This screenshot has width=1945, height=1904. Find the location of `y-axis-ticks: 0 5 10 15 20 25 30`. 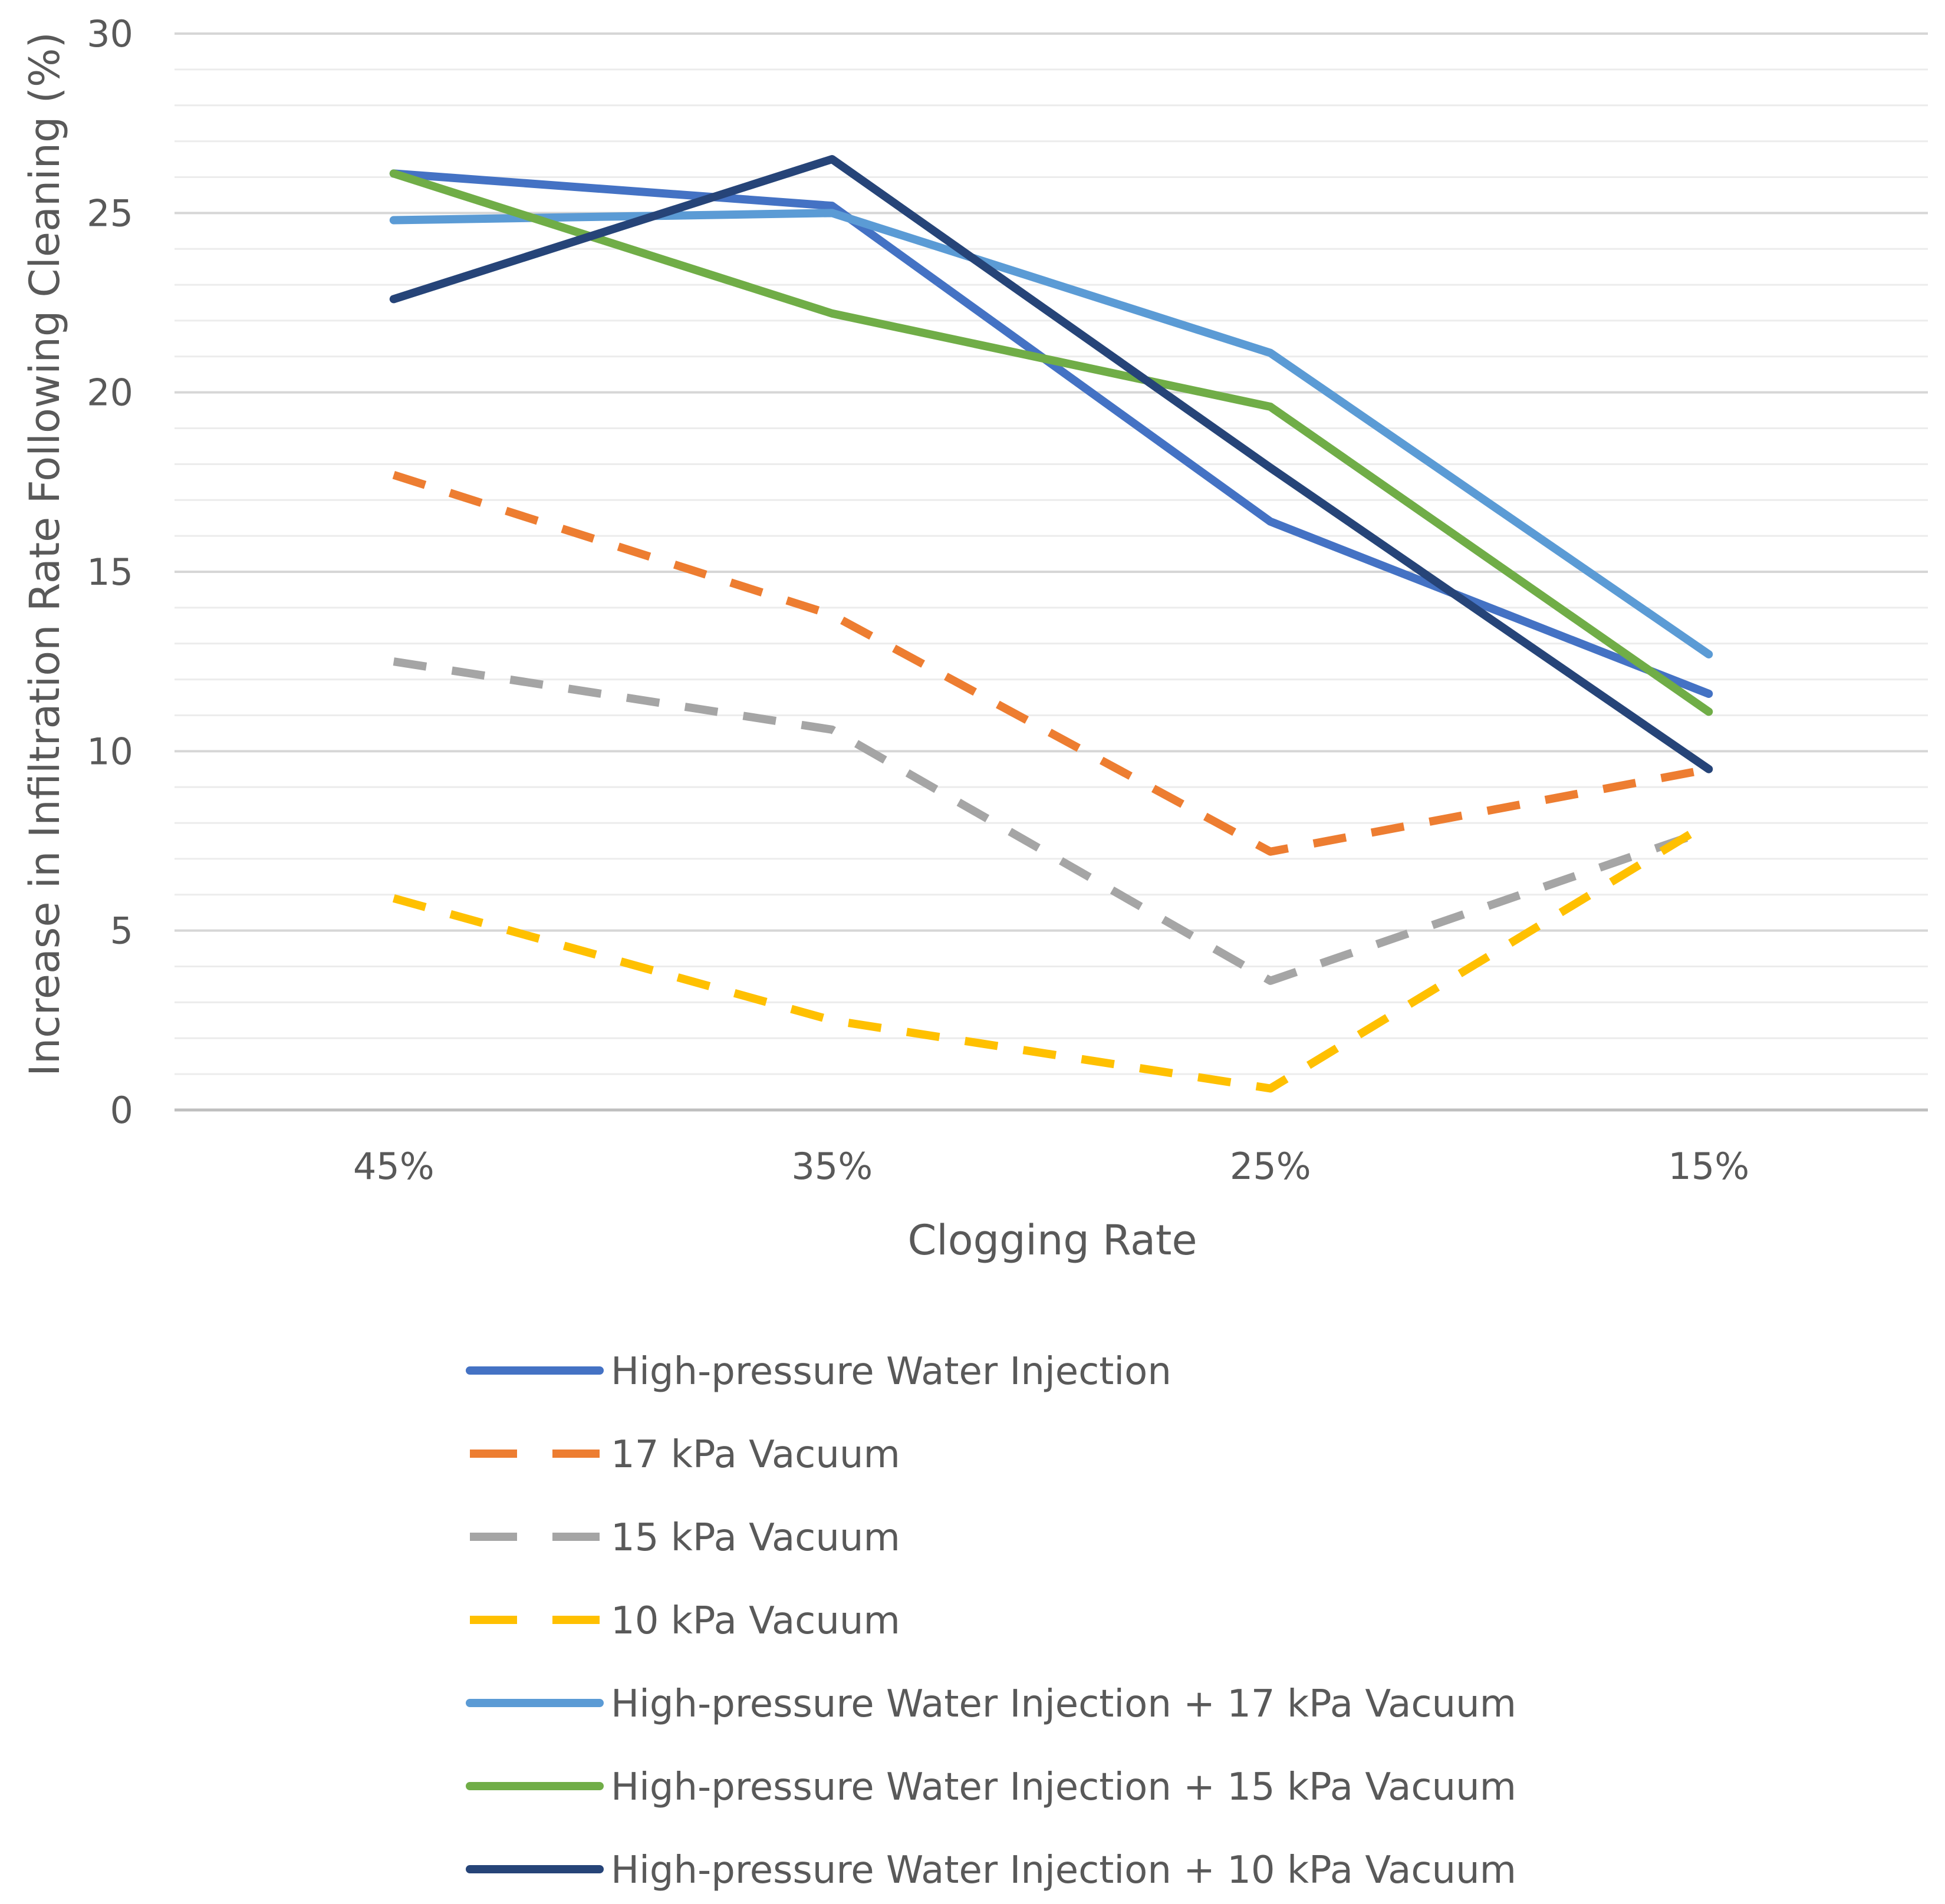

y-axis-ticks: 0 5 10 15 20 25 30 is located at coordinates (110, 572).